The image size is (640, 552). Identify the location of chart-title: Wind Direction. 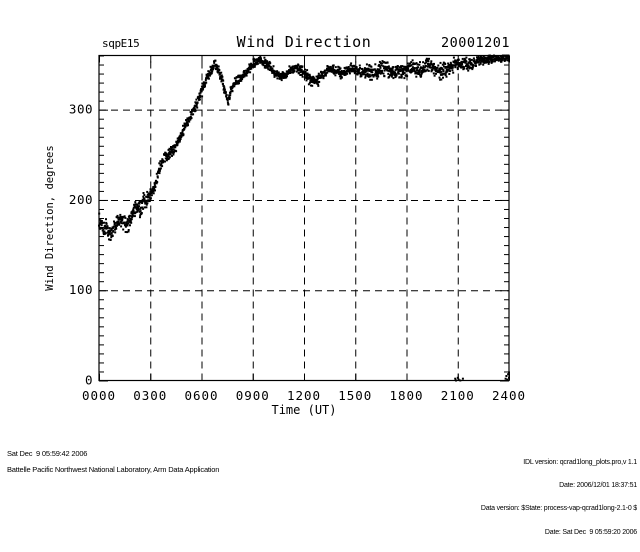
(304, 42).